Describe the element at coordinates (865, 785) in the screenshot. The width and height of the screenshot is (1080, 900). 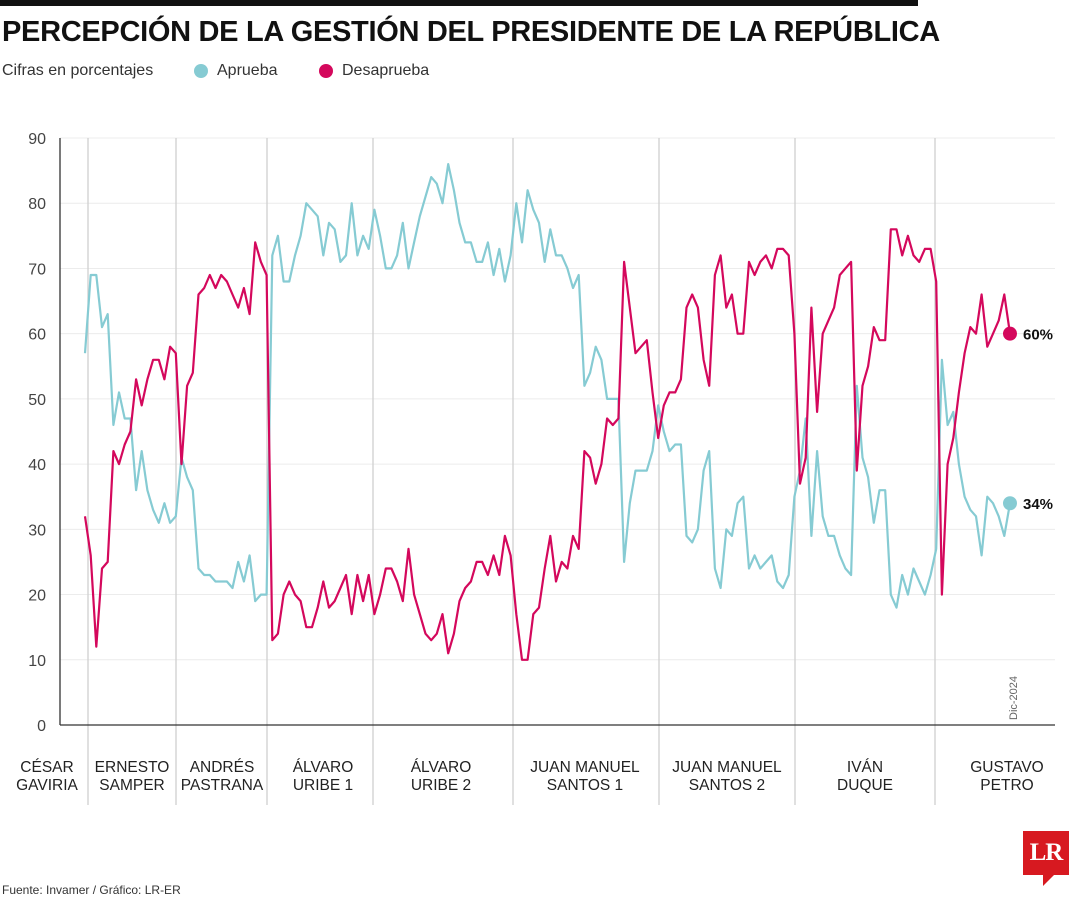
I see `period-label: DUQUE` at that location.